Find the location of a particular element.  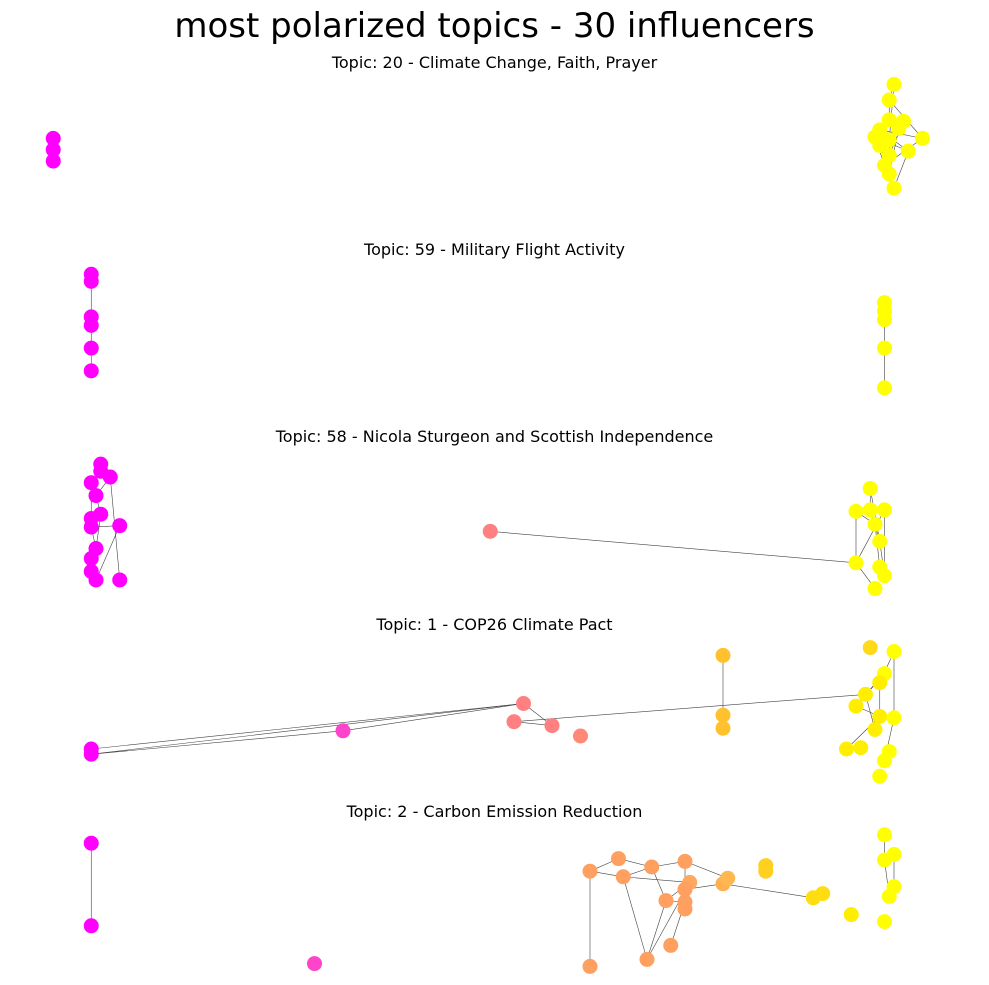

figure-title: most polarized topics - 30 influencers is located at coordinates (494, 26).